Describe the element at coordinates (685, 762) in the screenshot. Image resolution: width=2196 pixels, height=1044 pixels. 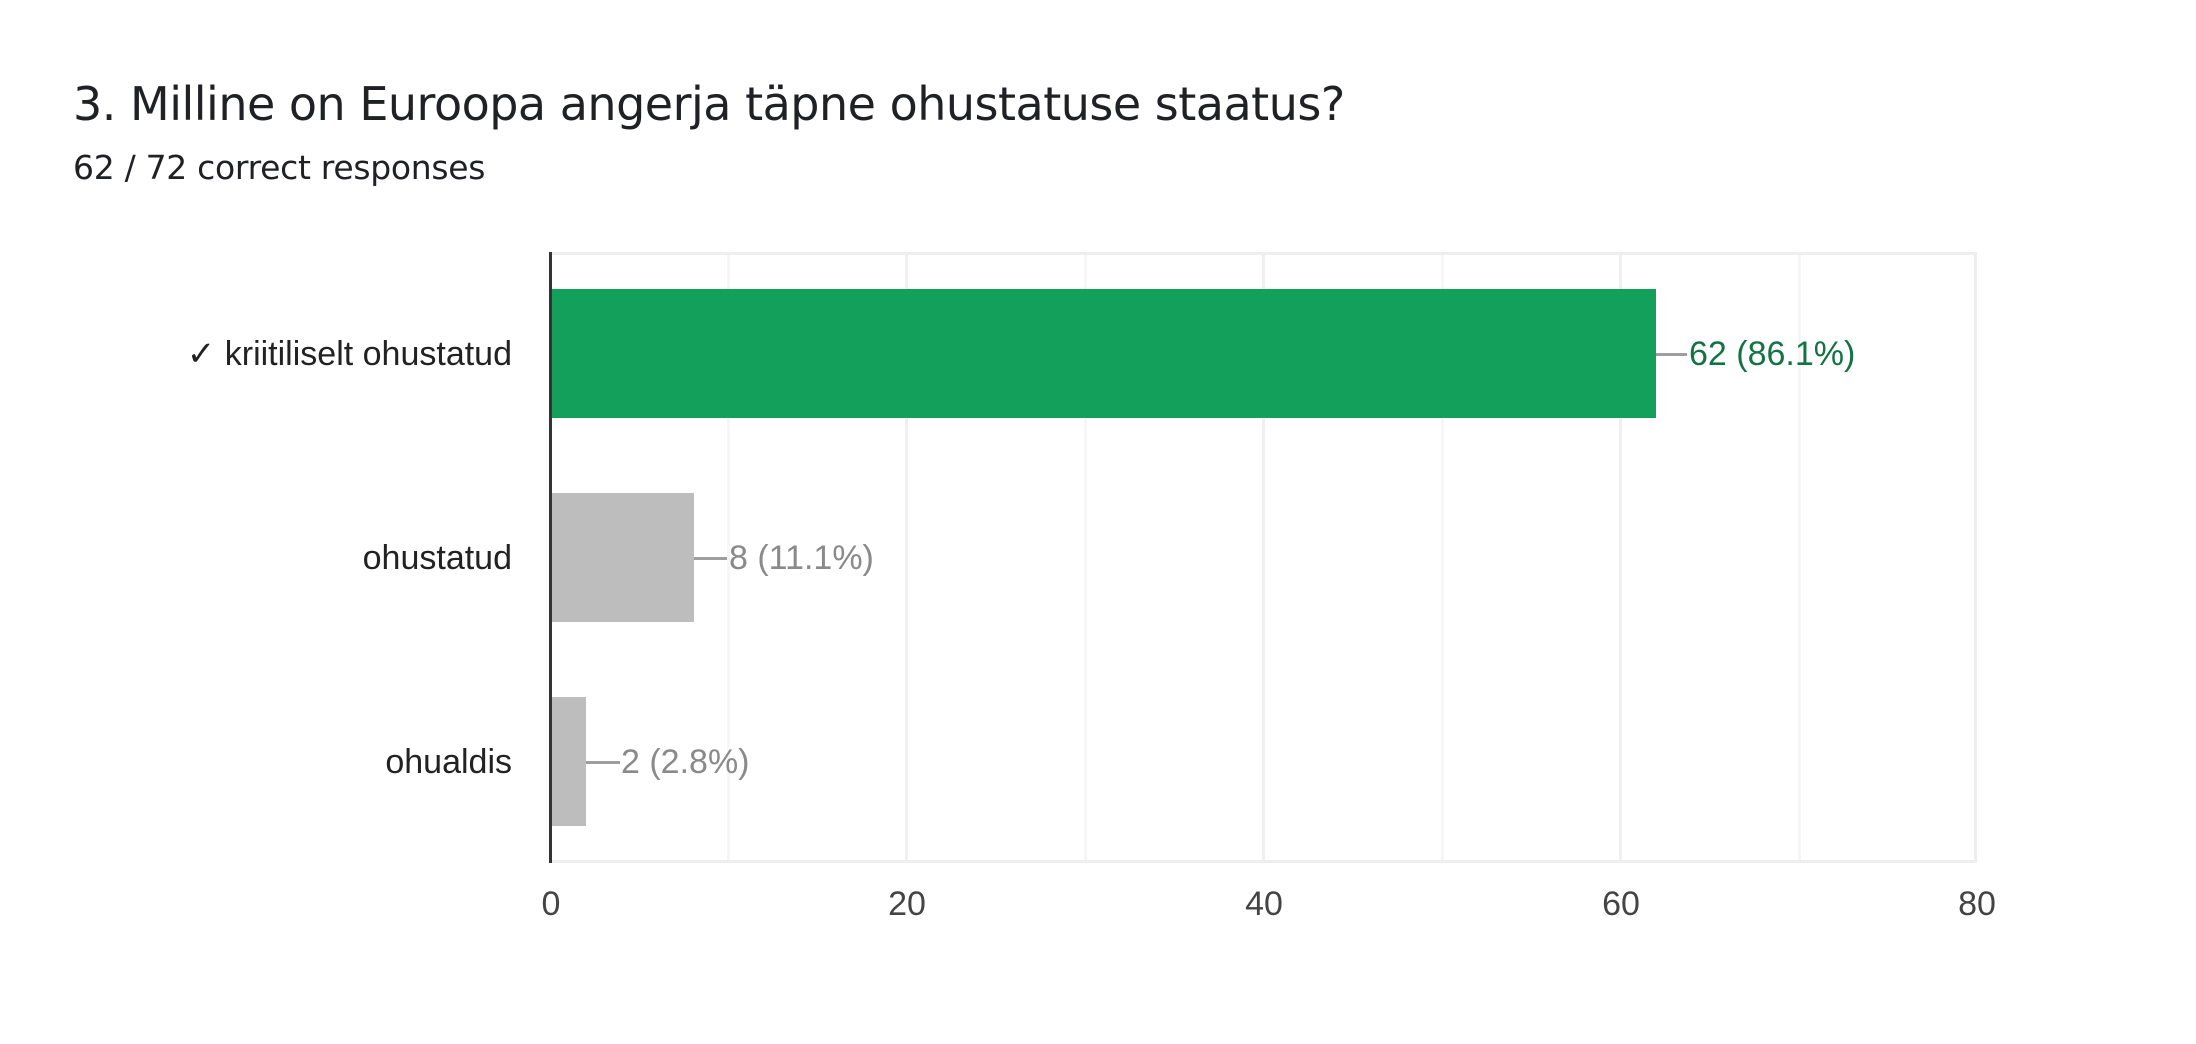
I see `data-label: 2 (2.8%)` at that location.